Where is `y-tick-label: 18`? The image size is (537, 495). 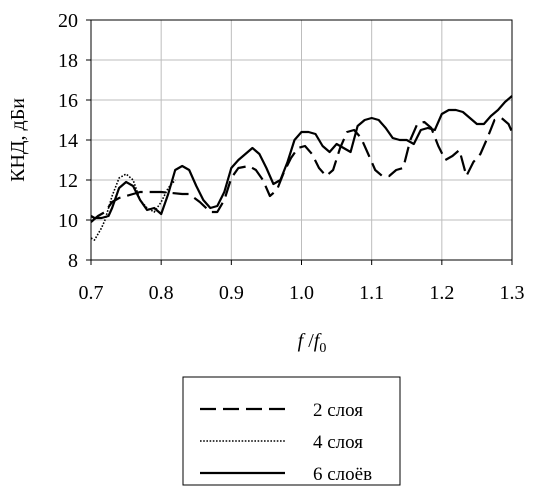
y-tick-label: 18 is located at coordinates (68, 61).